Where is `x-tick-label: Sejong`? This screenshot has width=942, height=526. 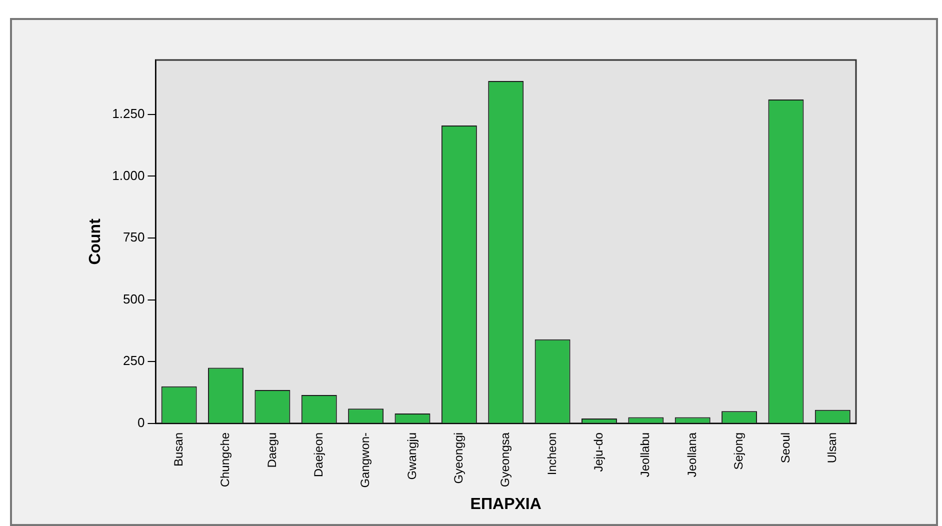
x-tick-label: Sejong is located at coordinates (739, 451).